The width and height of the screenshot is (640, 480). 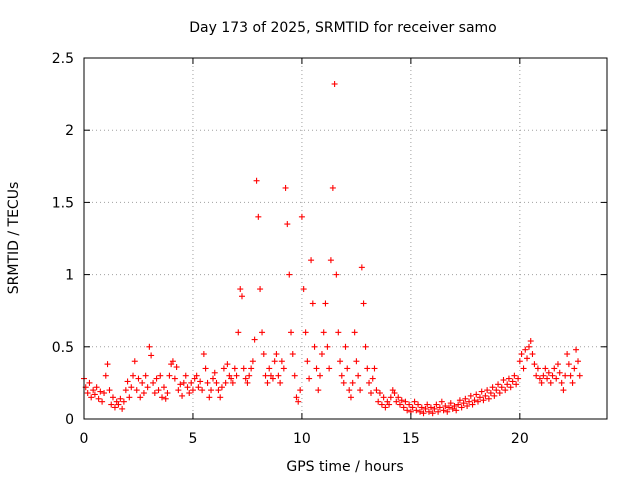 I want to click on x-tick-label: 20, so click(x=520, y=439).